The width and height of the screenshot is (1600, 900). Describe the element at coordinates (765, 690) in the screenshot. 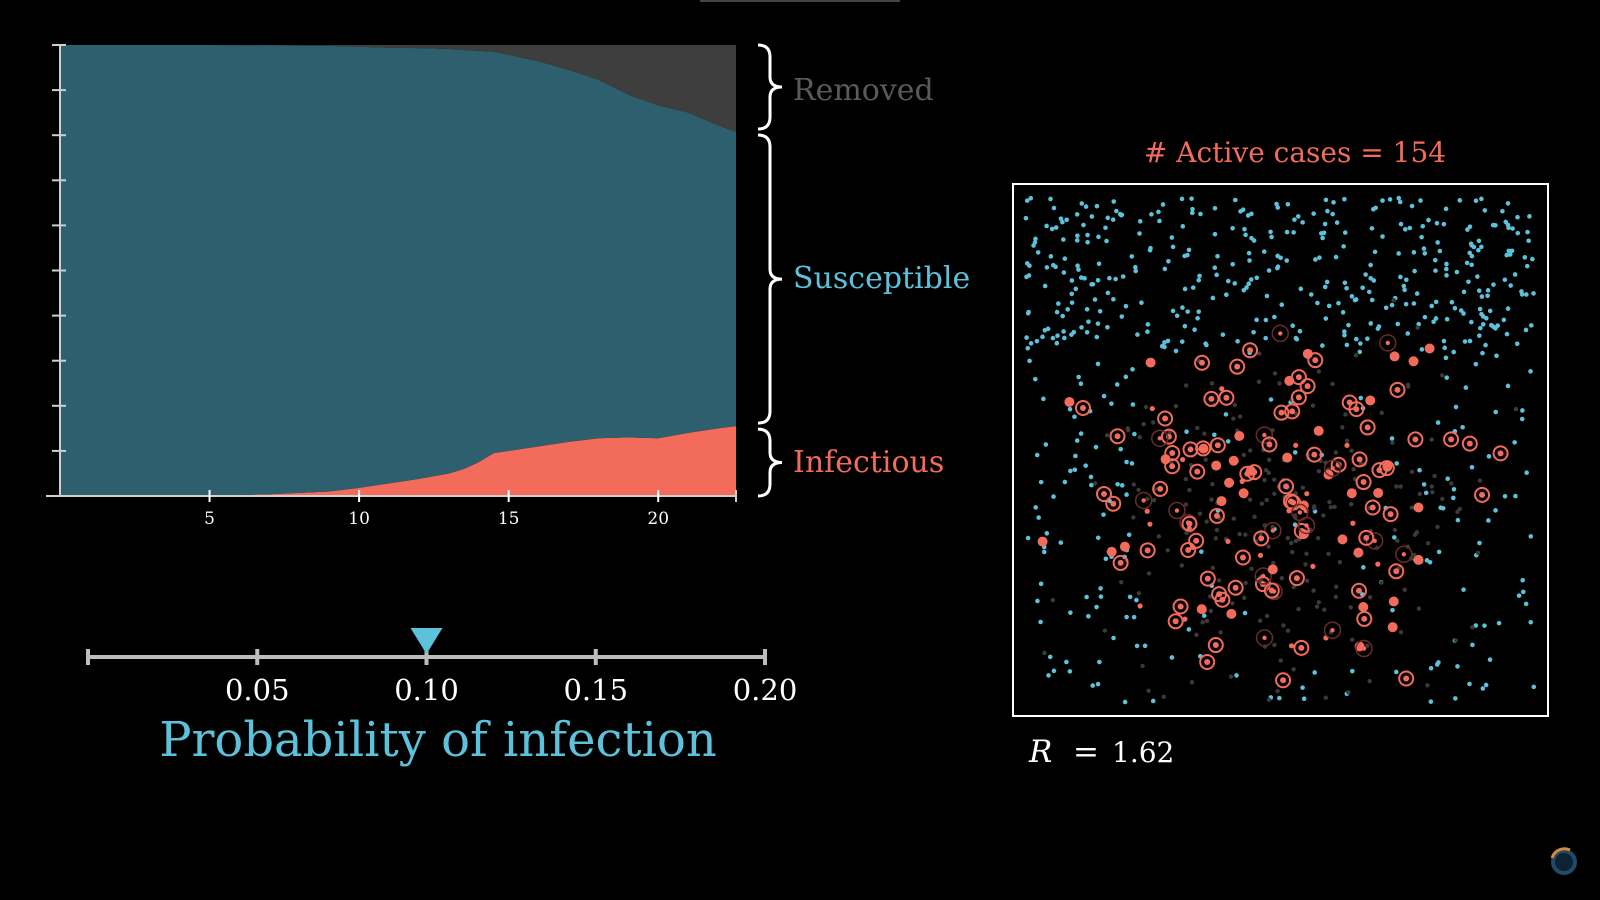

I see `slider-tick-label: 0.20` at that location.